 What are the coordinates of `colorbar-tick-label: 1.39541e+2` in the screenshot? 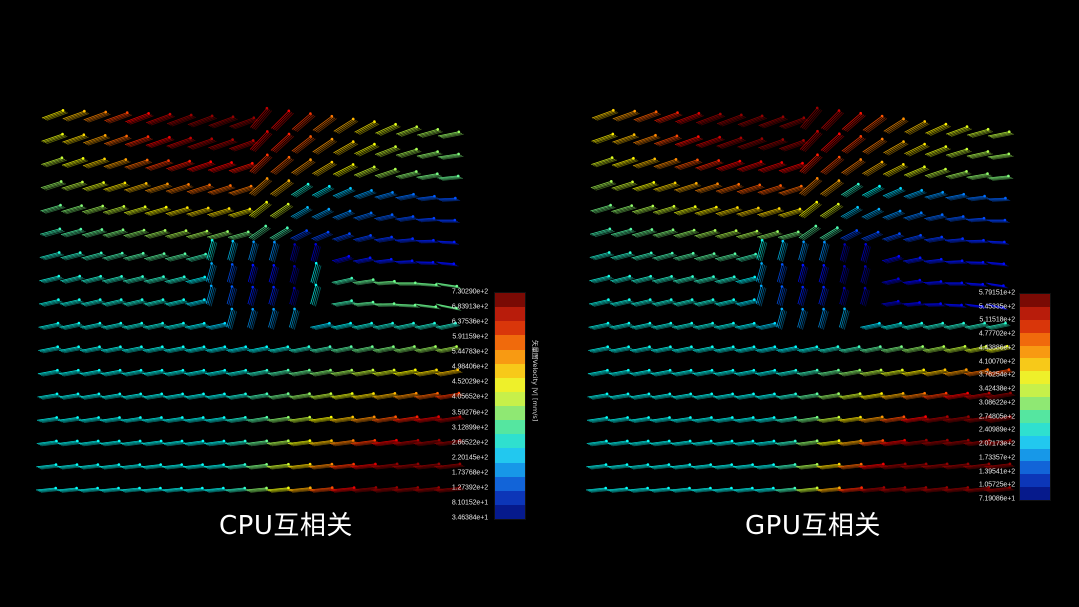 It's located at (996, 472).